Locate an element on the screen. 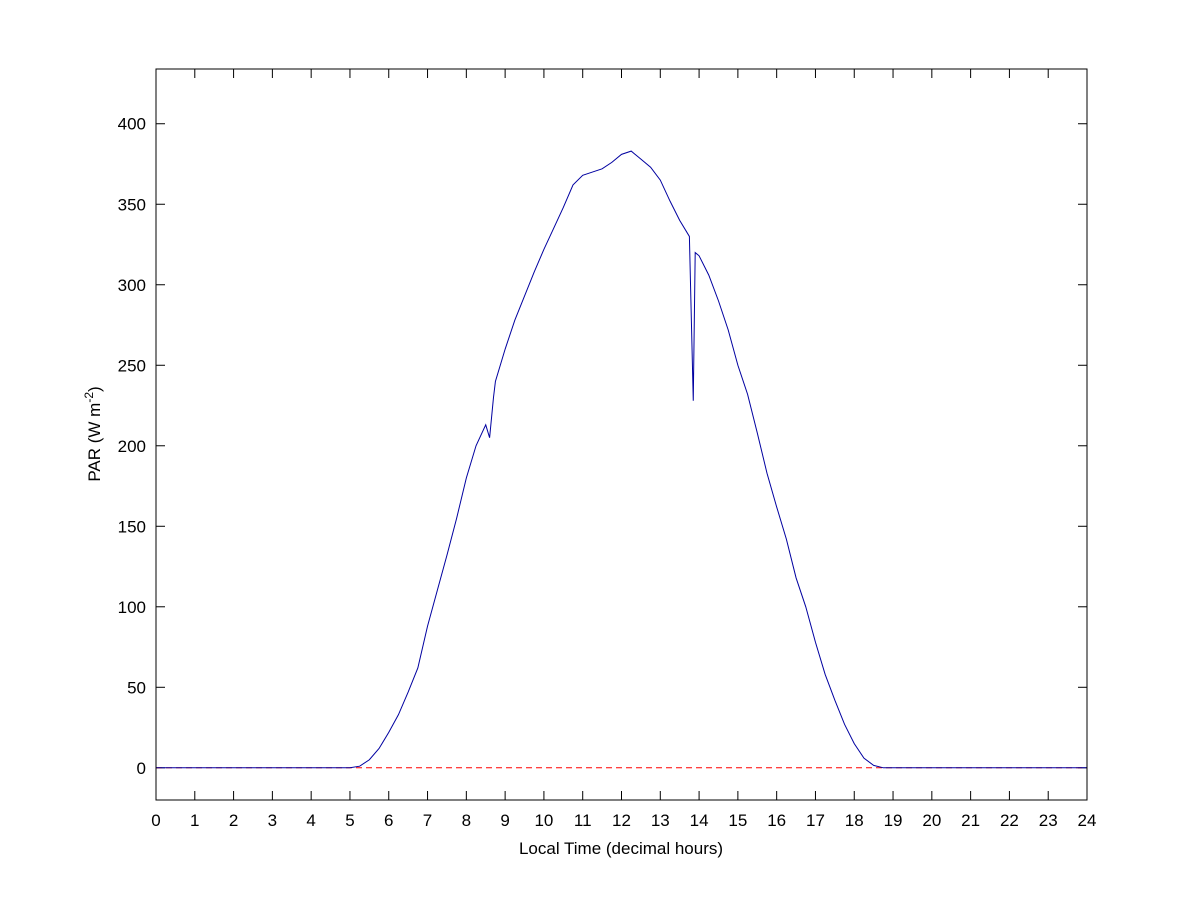 The height and width of the screenshot is (900, 1201). x-tick-label: 10 is located at coordinates (543, 820).